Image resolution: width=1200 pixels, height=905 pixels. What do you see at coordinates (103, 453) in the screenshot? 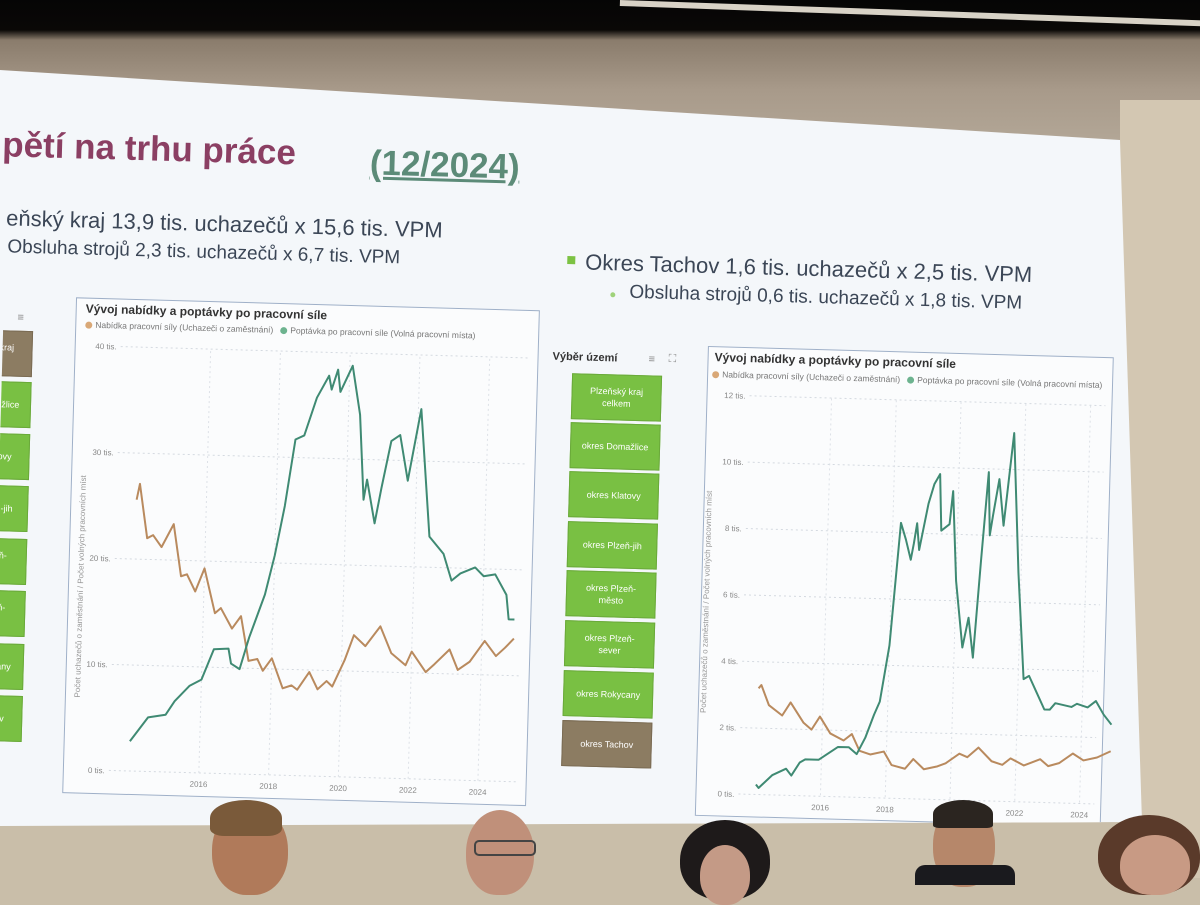
I see `y-tick-label: 30 tis.` at bounding box center [103, 453].